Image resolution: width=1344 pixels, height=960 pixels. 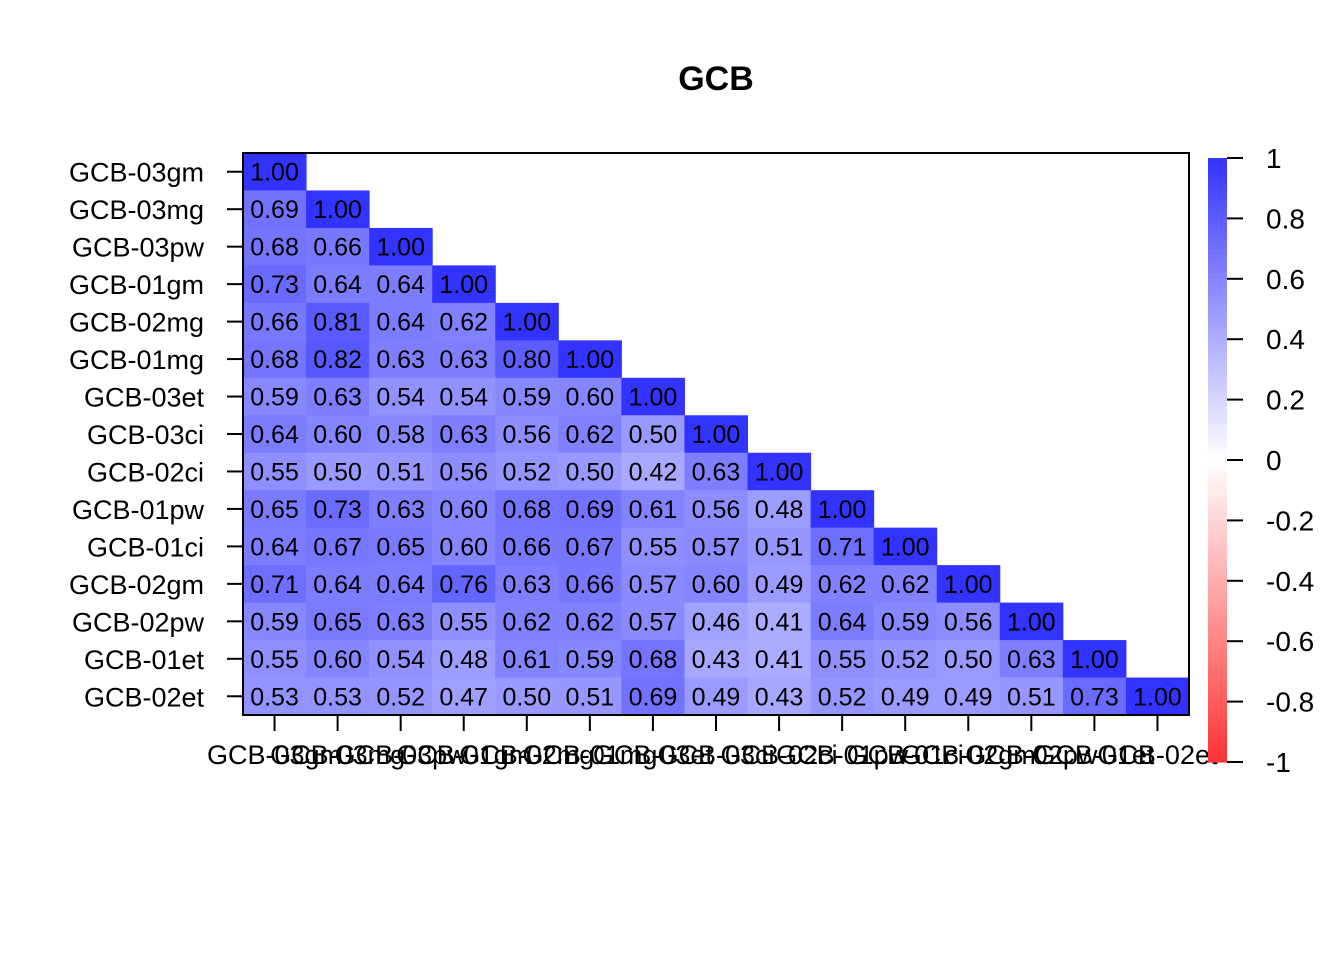 I want to click on cell-value-label: 0.48, so click(x=779, y=510).